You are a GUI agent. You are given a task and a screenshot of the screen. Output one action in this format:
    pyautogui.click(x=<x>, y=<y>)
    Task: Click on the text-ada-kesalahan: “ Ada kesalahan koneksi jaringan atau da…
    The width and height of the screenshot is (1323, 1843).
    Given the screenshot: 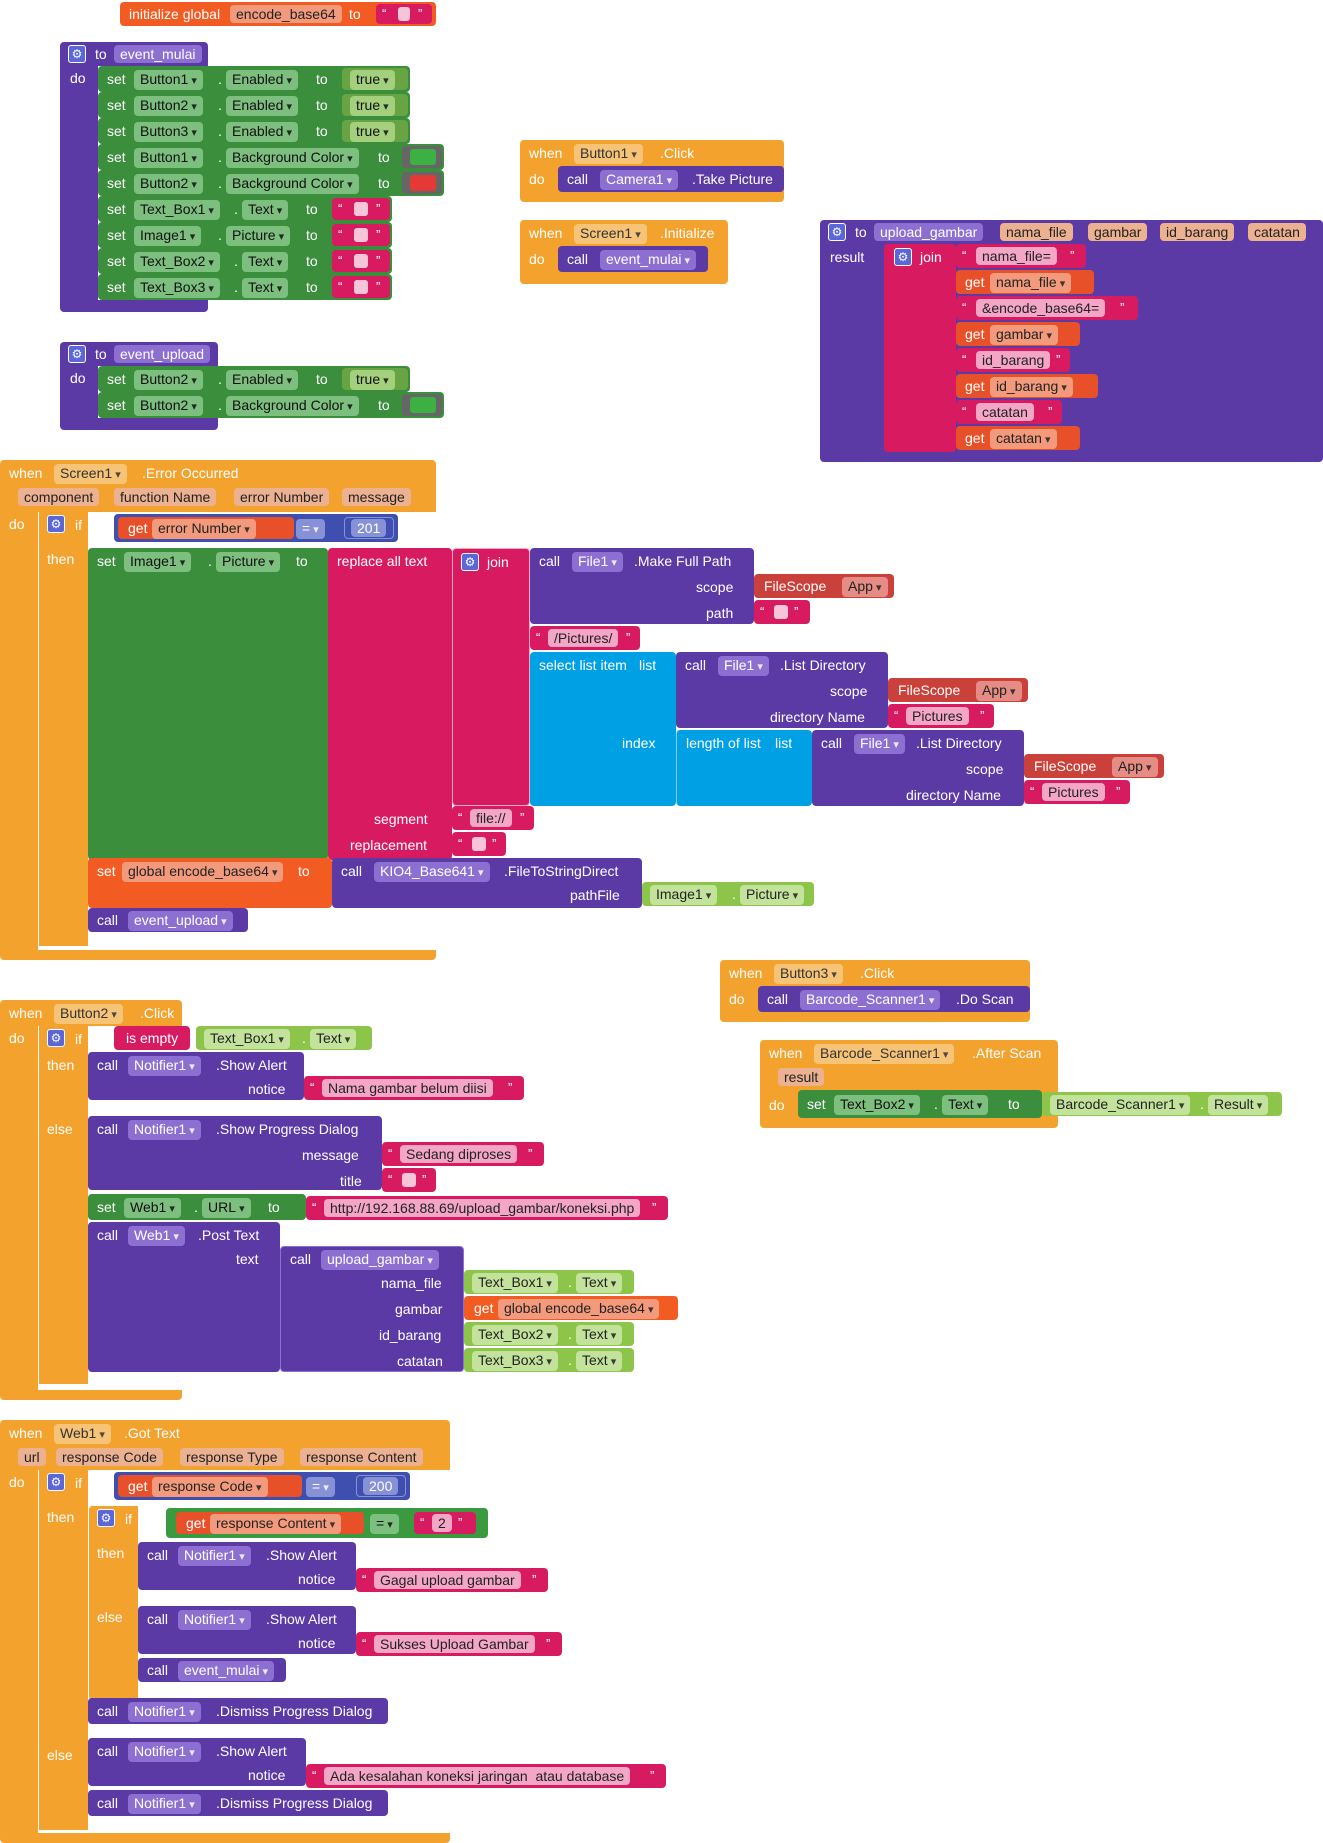 What is the action you would take?
    pyautogui.click(x=486, y=1776)
    